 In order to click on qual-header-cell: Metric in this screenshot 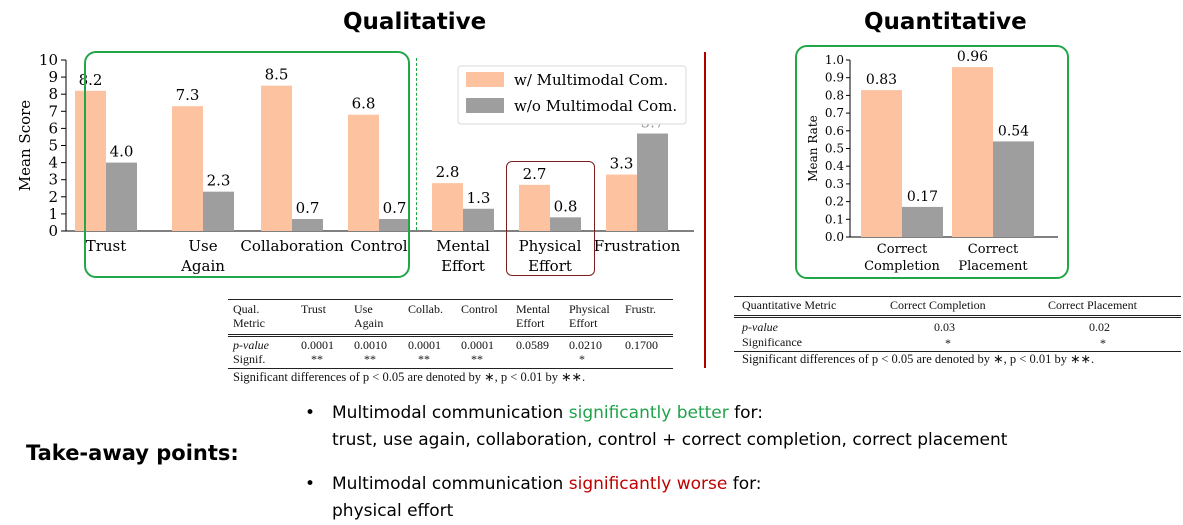, I will do `click(249, 323)`.